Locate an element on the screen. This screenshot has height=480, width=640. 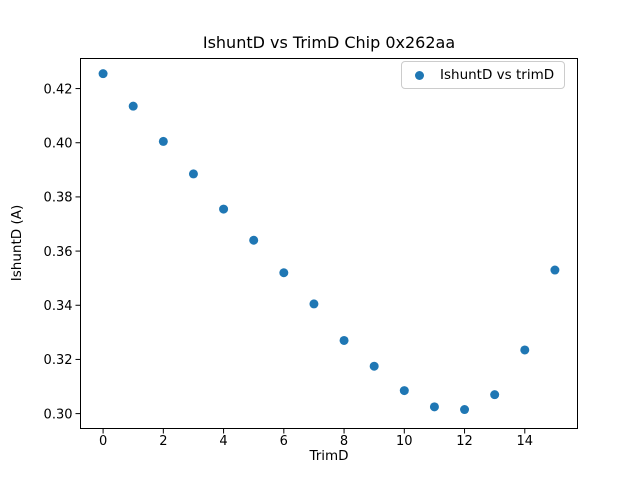
y-tick-label: 0.40 is located at coordinates (58, 144).